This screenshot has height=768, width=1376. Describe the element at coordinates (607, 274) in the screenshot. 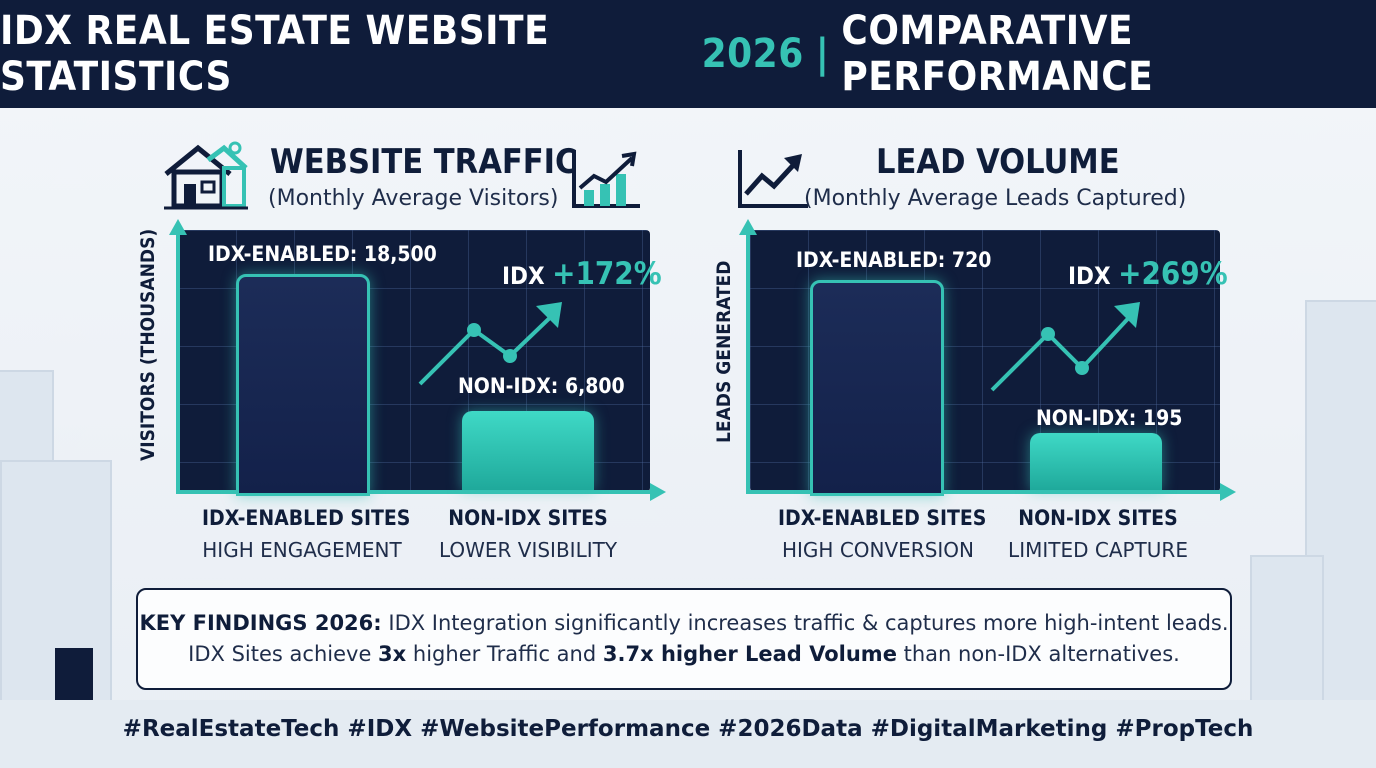

I see `traffic-growth-value: +172%` at that location.